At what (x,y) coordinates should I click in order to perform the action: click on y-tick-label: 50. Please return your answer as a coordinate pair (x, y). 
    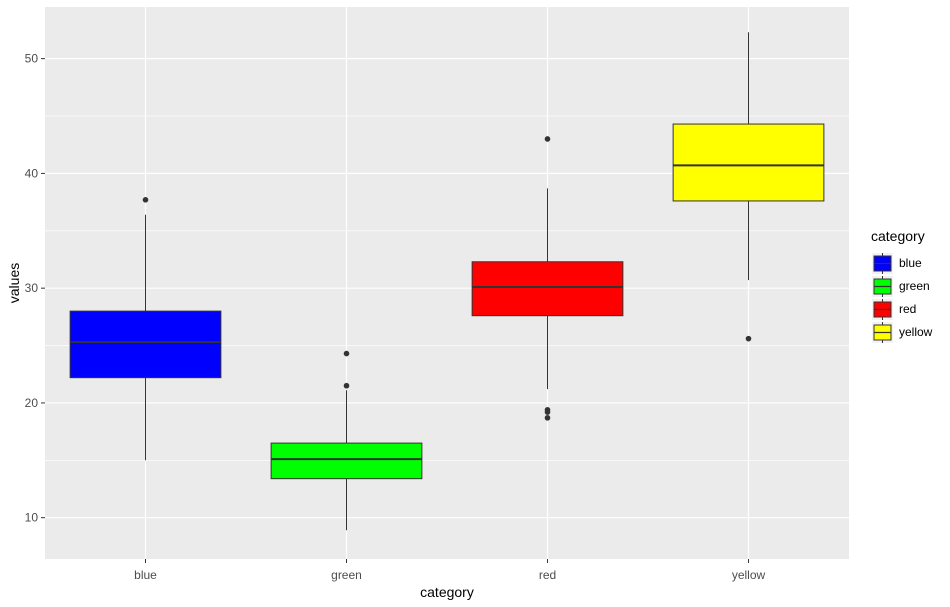
    Looking at the image, I should click on (32, 59).